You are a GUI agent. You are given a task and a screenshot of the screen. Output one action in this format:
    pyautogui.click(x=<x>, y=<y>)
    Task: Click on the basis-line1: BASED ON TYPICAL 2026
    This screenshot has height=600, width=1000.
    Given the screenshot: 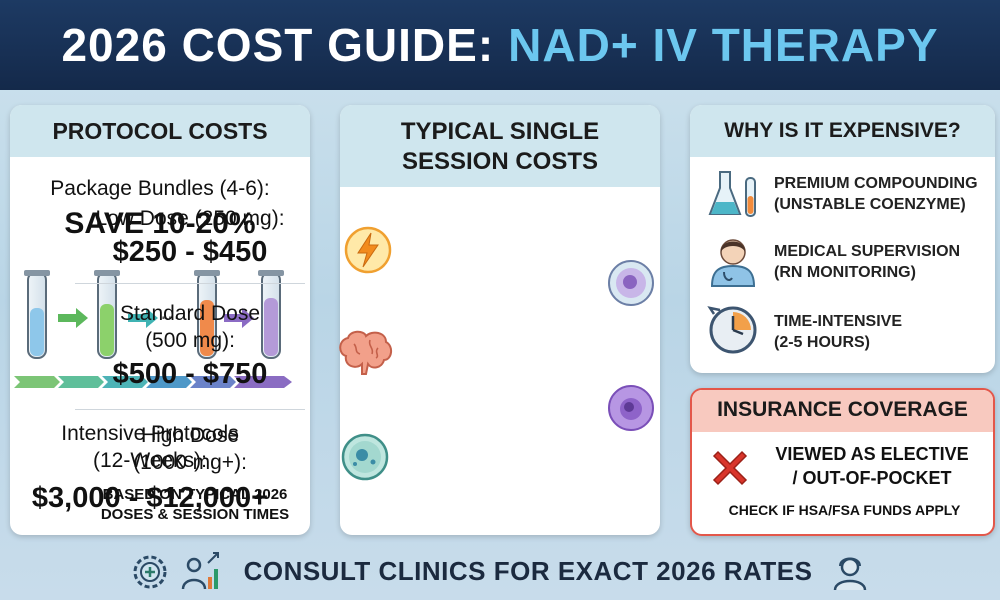 What is the action you would take?
    pyautogui.click(x=195, y=494)
    